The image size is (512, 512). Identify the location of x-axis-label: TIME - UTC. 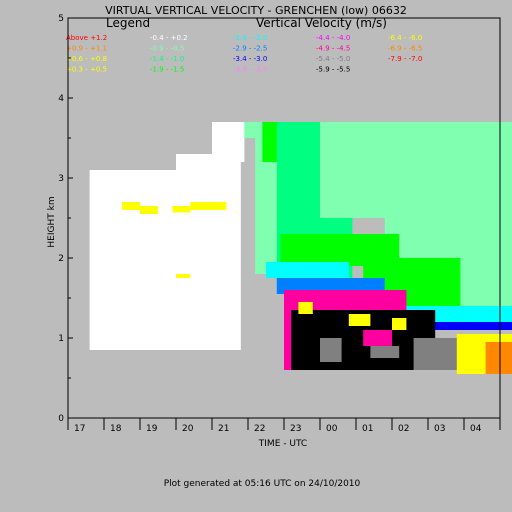
(282, 444).